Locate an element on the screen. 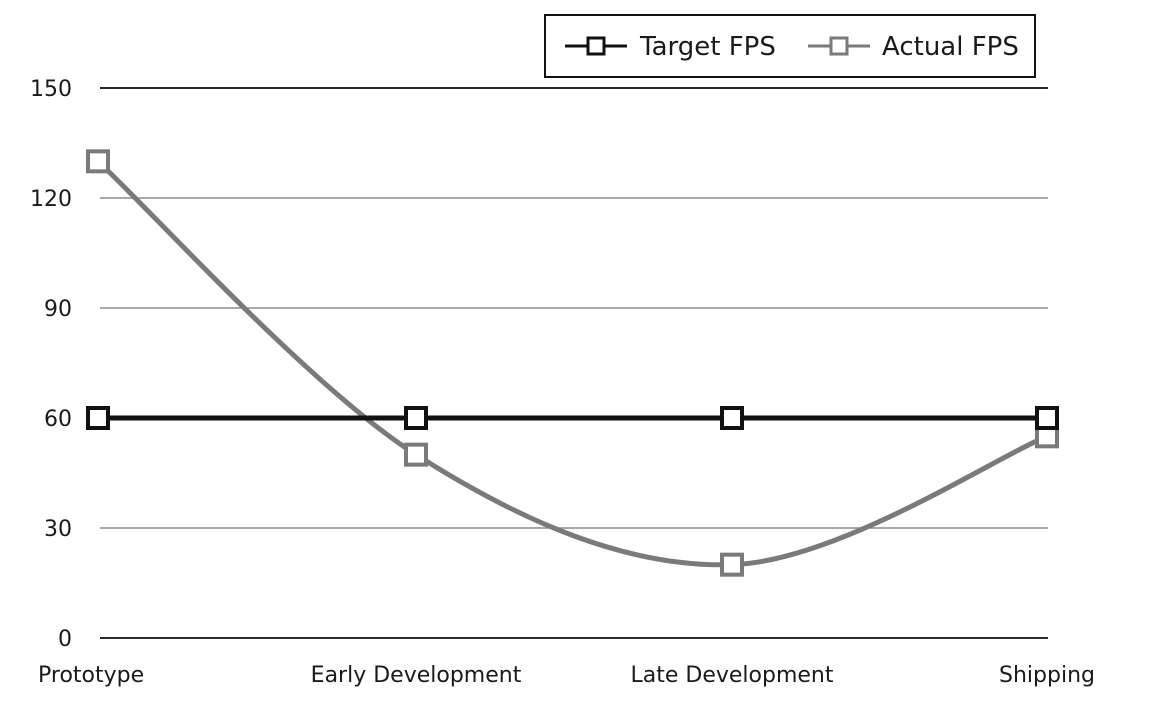 This screenshot has height=710, width=1157. legend-box is located at coordinates (790, 46).